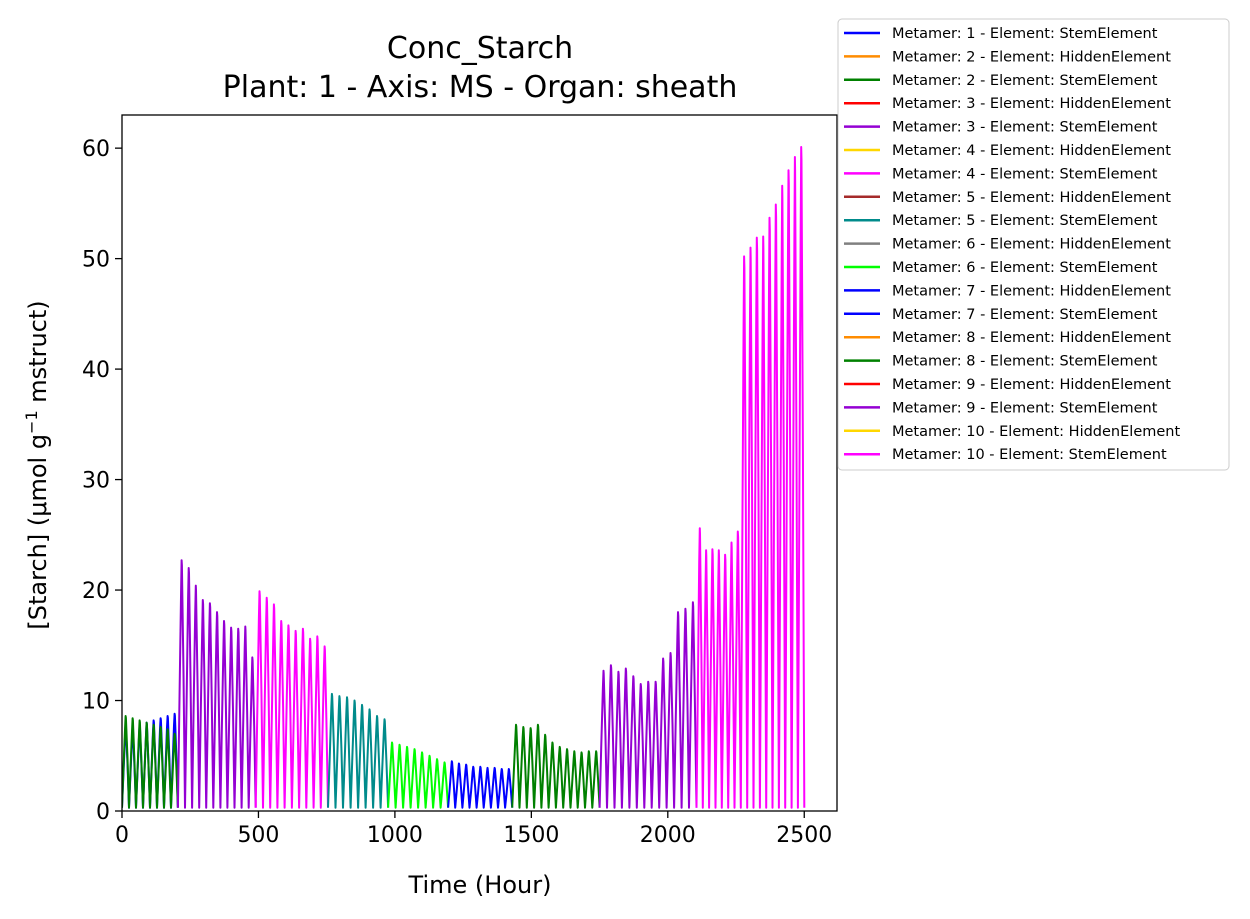 The width and height of the screenshot is (1250, 919). What do you see at coordinates (1031, 291) in the screenshot?
I see `legend-label: Metamer: 7 - Element: HiddenElement` at bounding box center [1031, 291].